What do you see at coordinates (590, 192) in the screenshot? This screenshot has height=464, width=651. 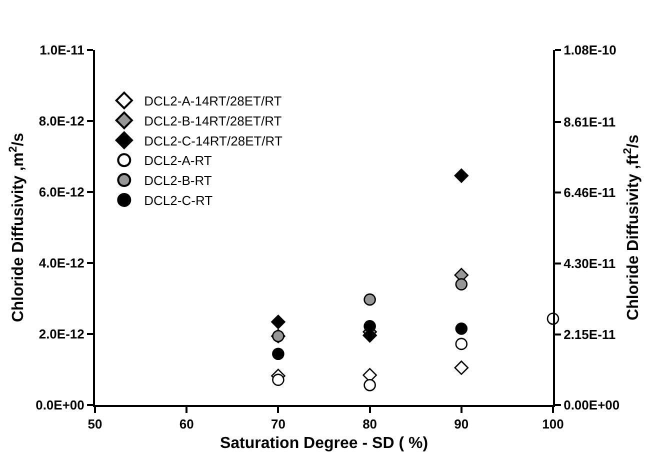 I see `y2-tick-label: 6.46E-11` at bounding box center [590, 192].